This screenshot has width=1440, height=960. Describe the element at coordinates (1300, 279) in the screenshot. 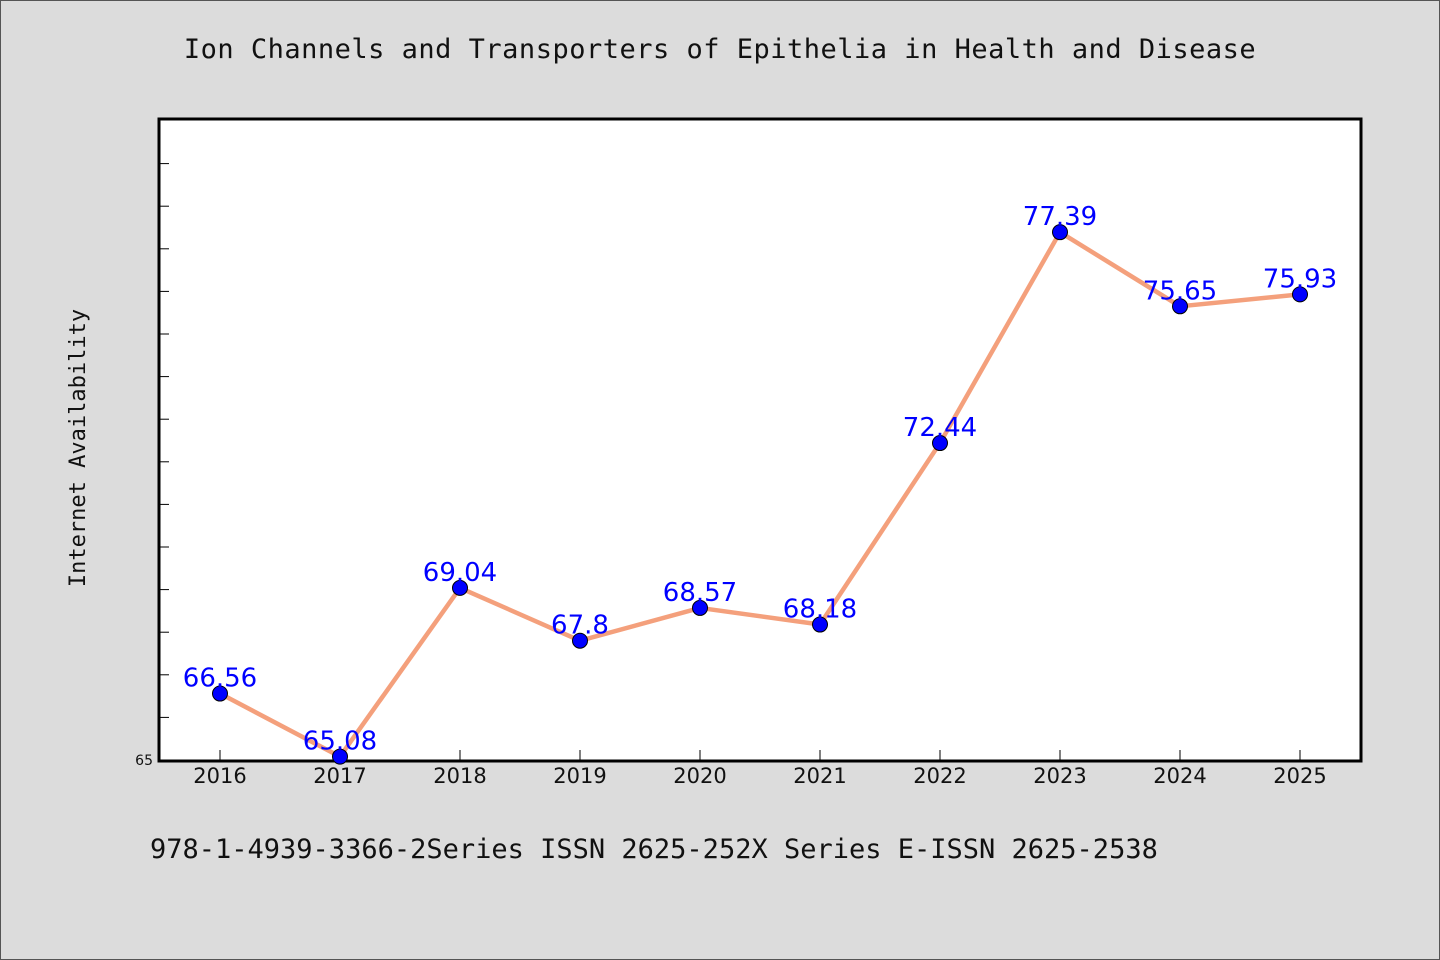

I see `data-label: 75.93` at that location.